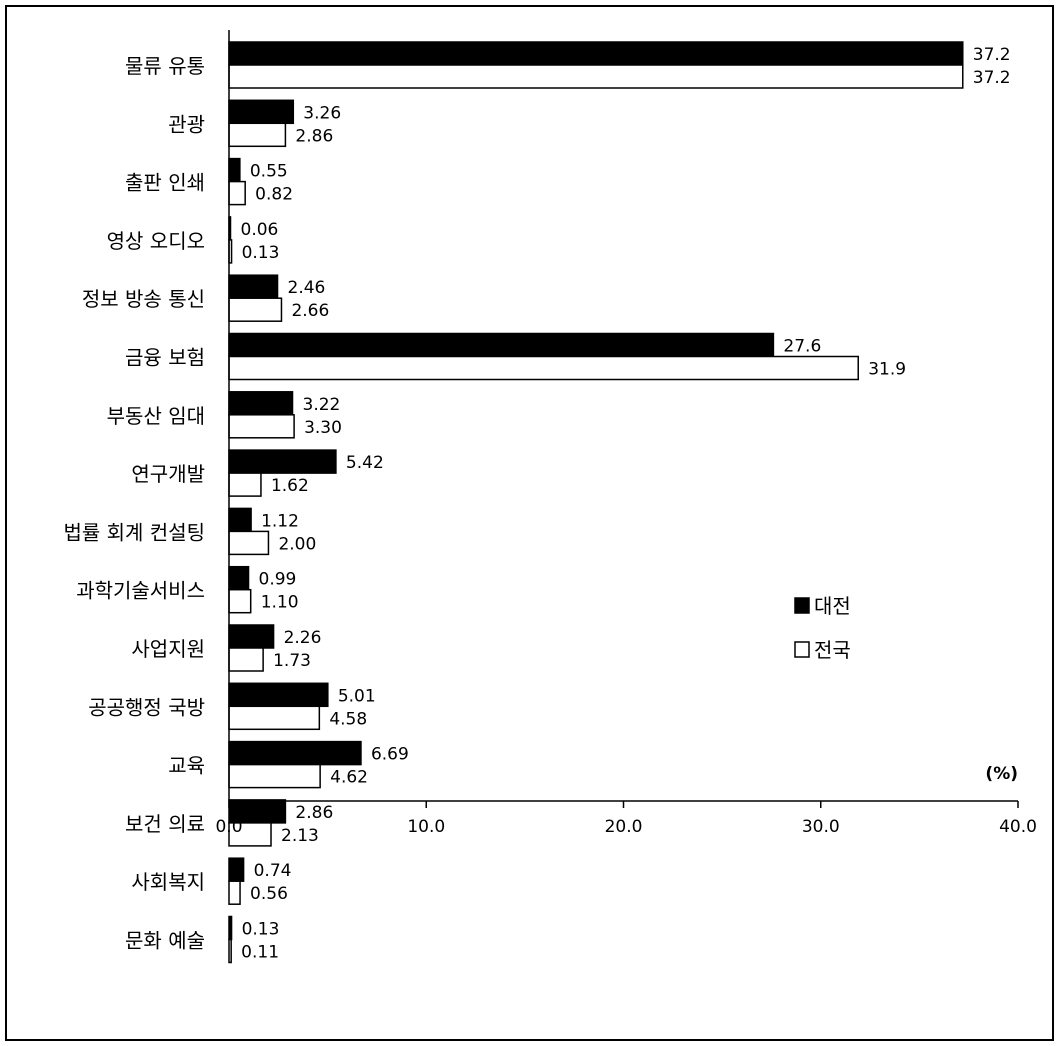 The height and width of the screenshot is (1046, 1059). Describe the element at coordinates (168, 649) in the screenshot. I see `category-label: 사업지원` at that location.